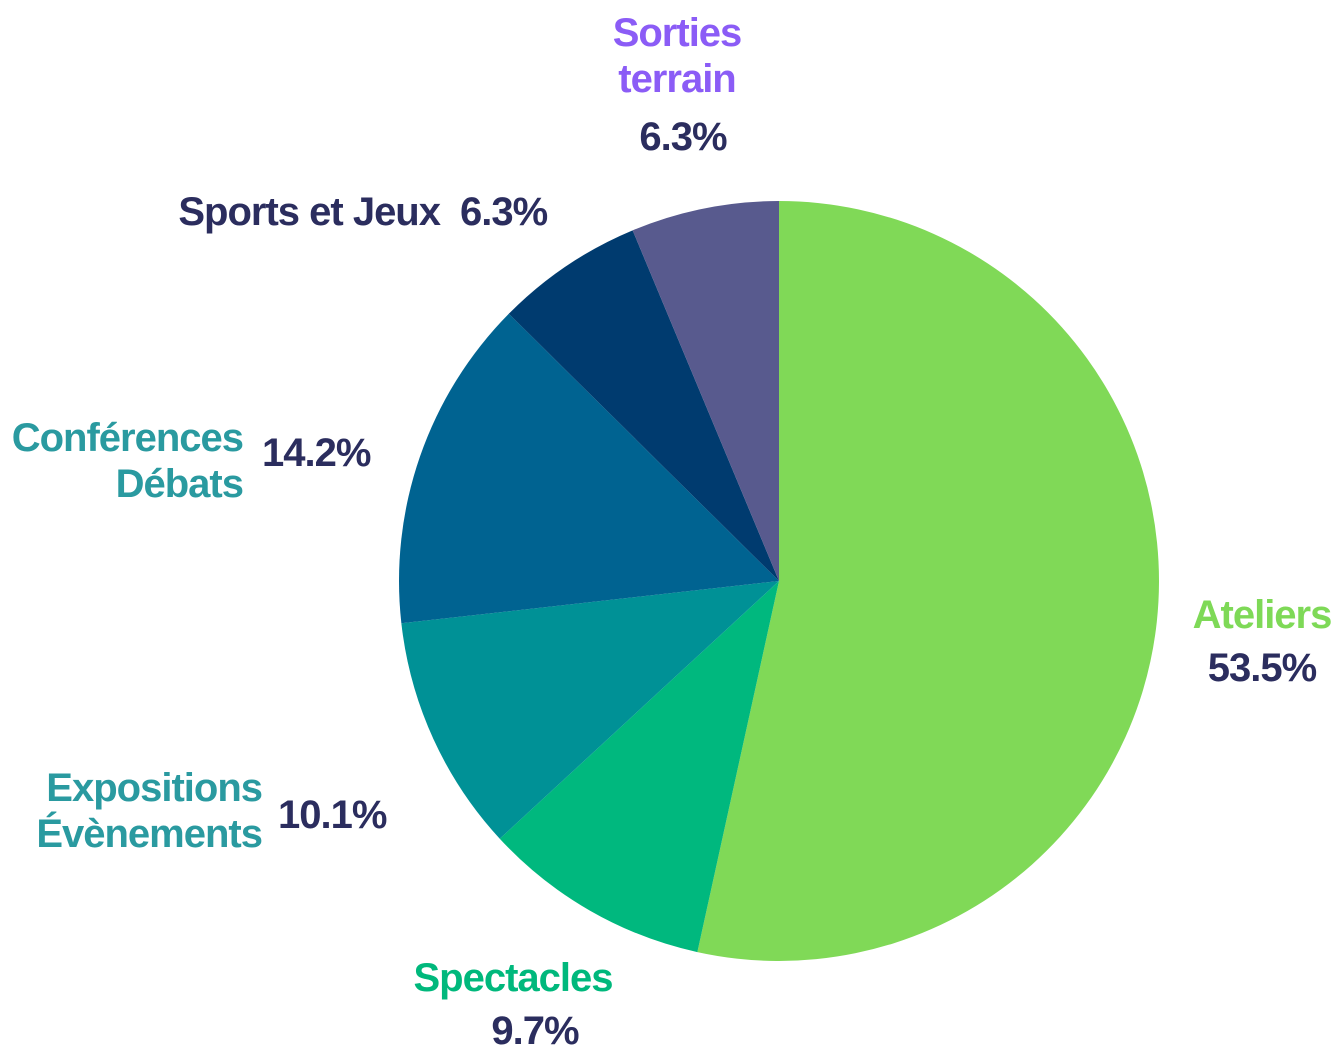 This screenshot has height=1055, width=1336. Describe the element at coordinates (1262, 615) in the screenshot. I see `category-label: Ateliers` at that location.